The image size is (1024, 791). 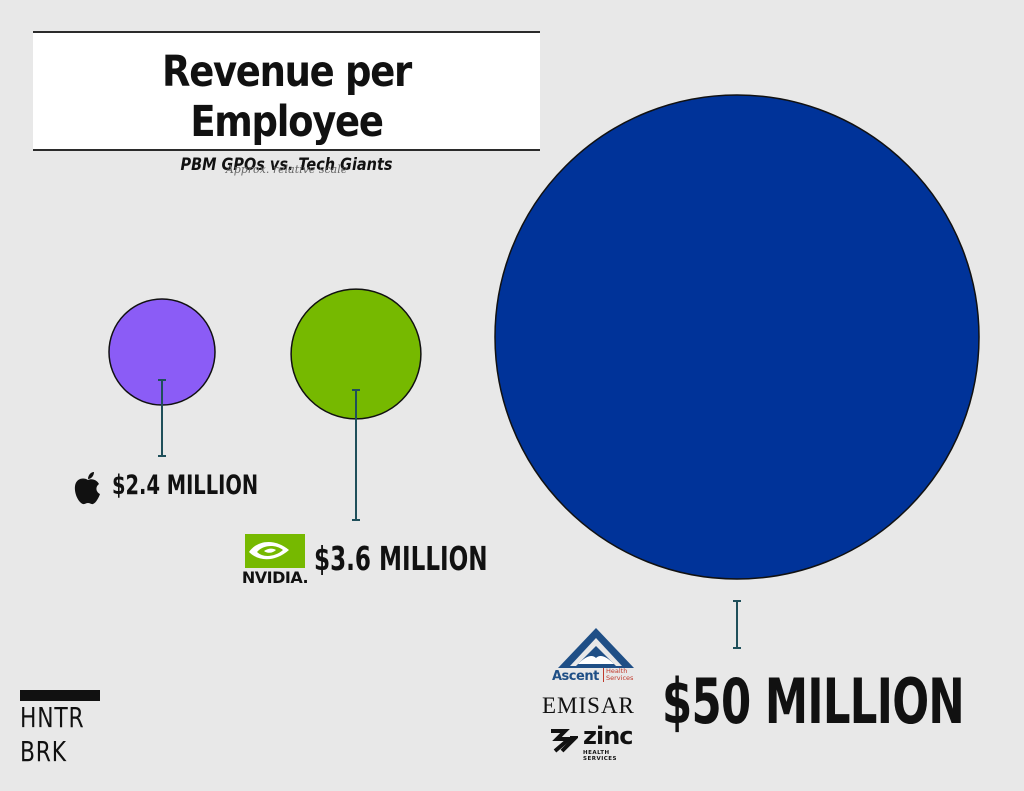 What do you see at coordinates (43, 751) in the screenshot?
I see `brand-line-2: BRK` at bounding box center [43, 751].